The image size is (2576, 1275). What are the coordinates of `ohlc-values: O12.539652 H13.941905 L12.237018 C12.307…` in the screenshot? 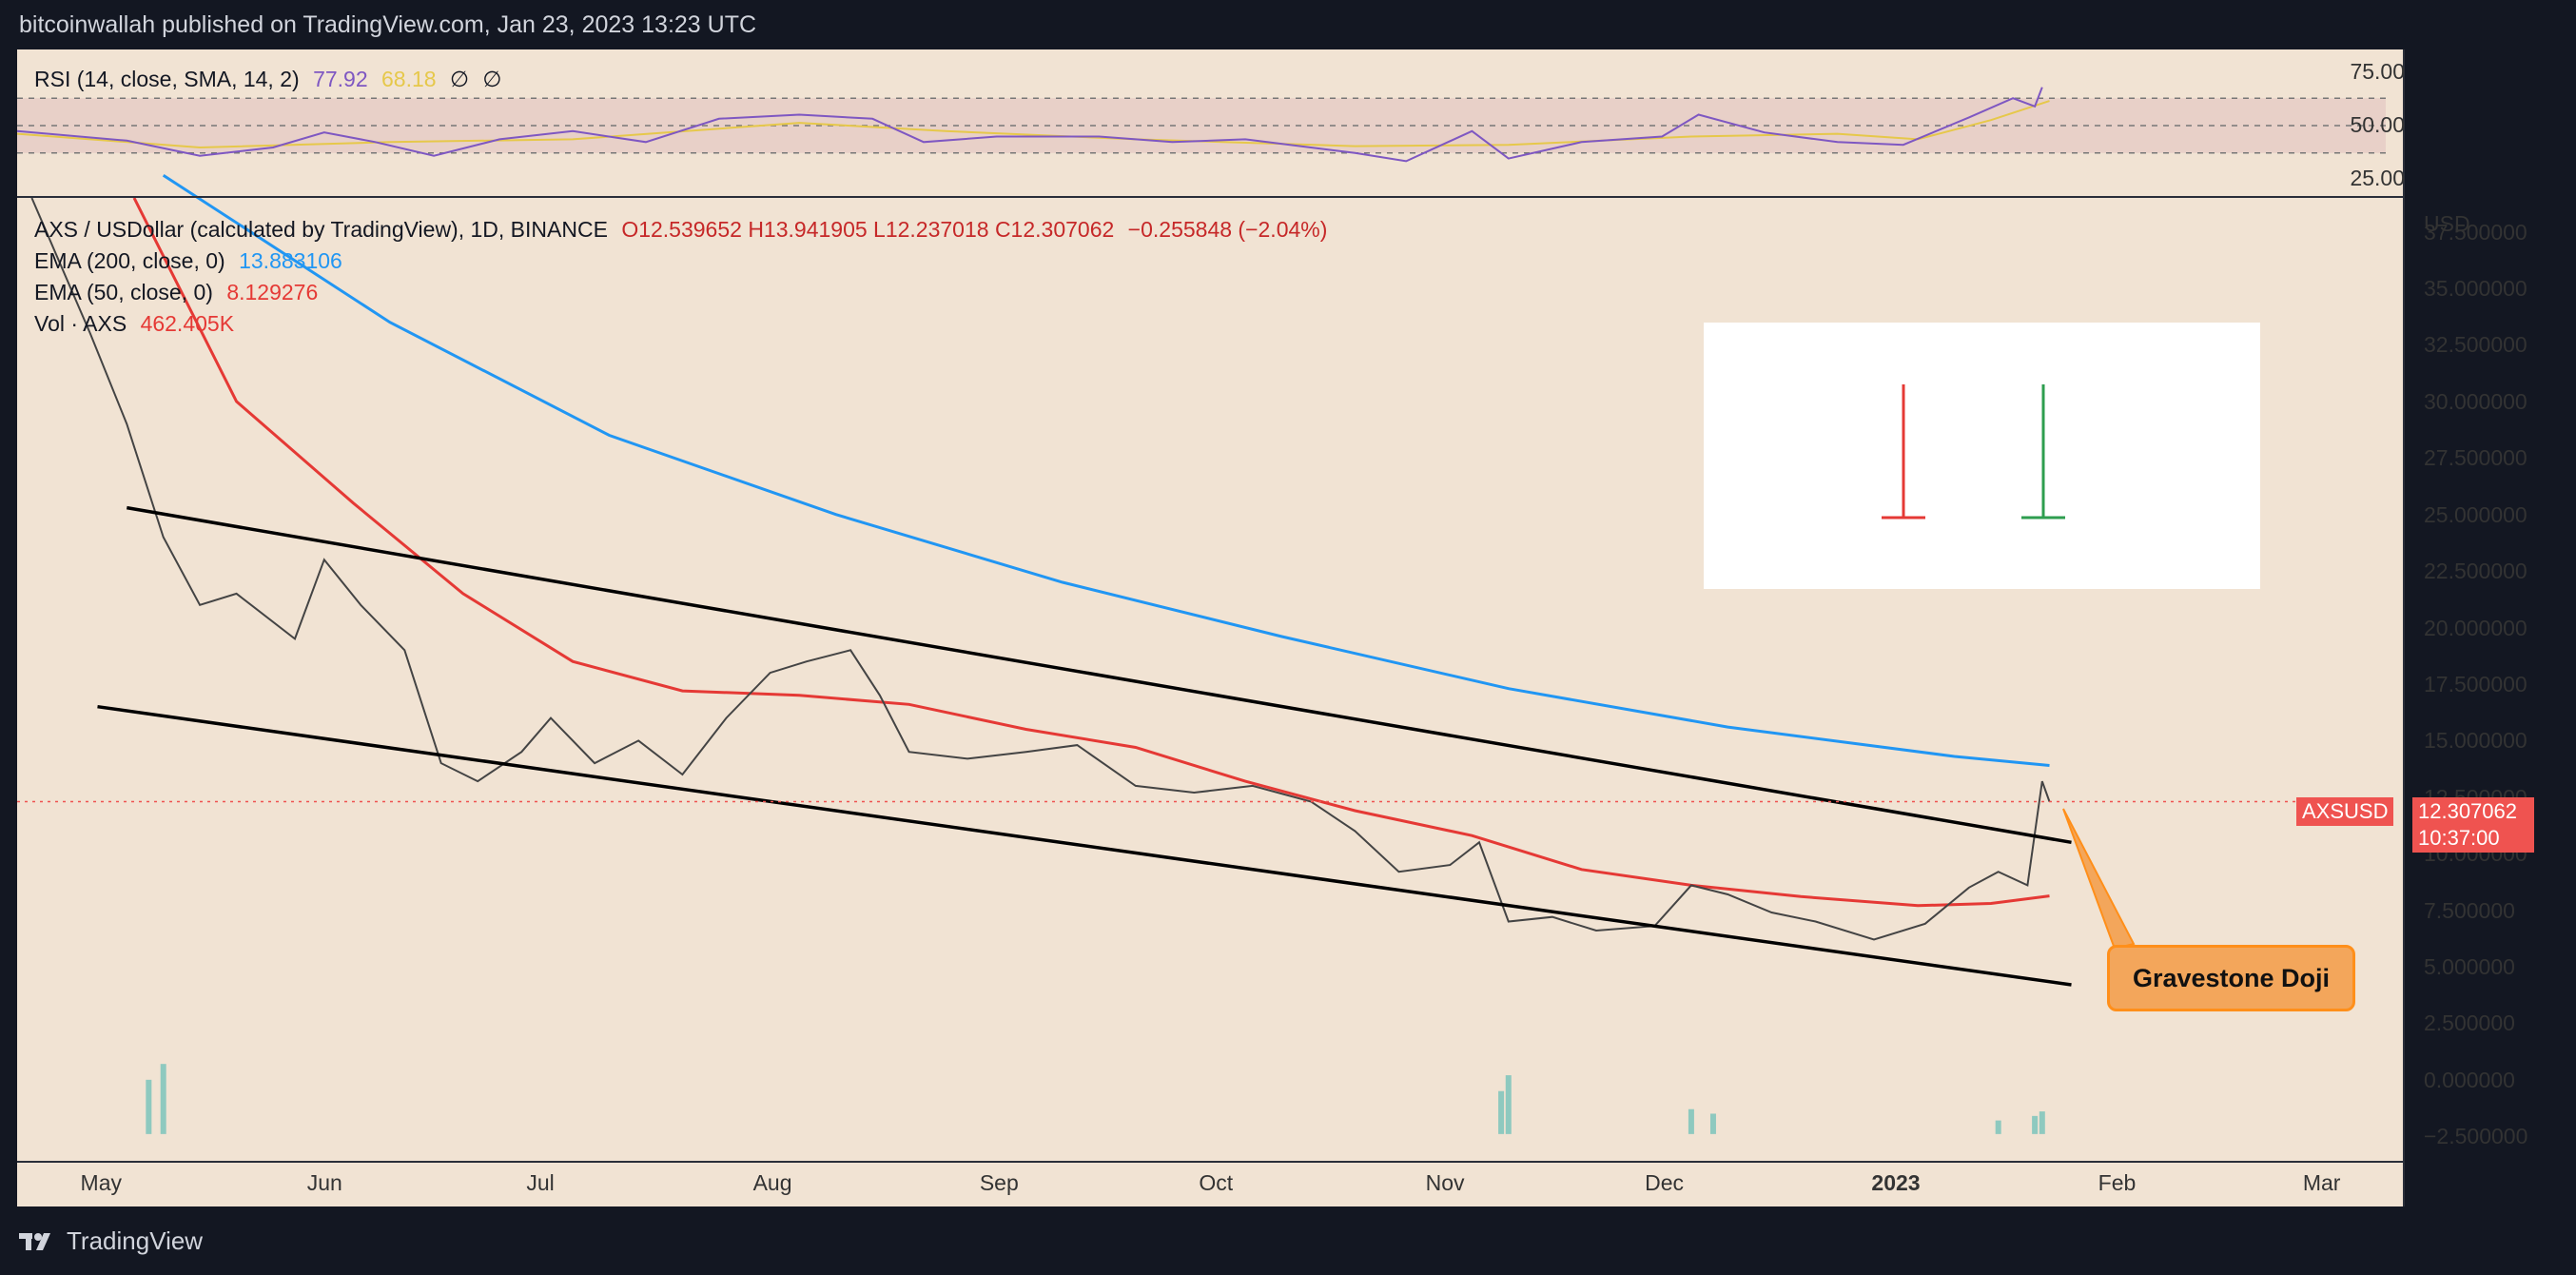 It's located at (868, 230).